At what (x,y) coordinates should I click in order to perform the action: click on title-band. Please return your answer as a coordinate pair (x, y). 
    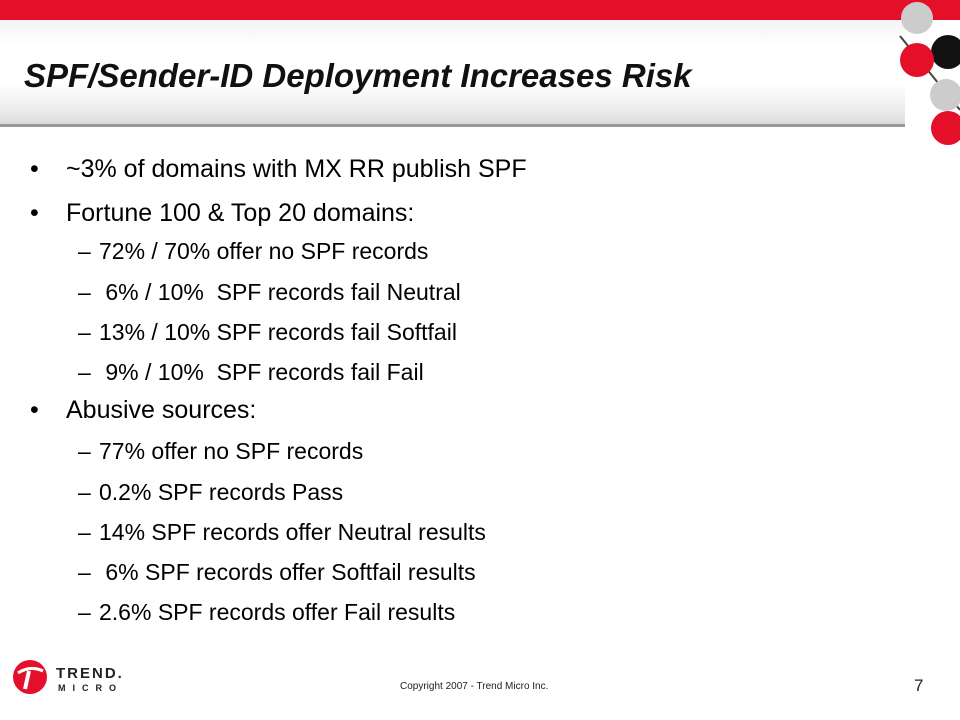
    Looking at the image, I should click on (452, 73).